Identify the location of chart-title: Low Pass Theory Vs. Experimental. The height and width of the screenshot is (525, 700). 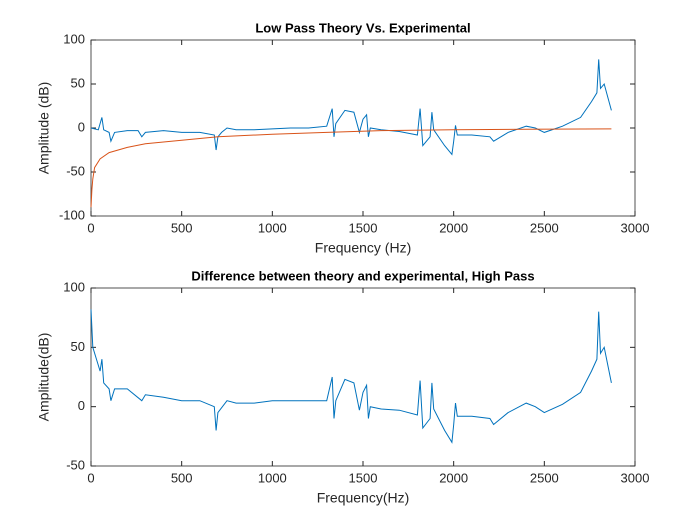
(362, 27).